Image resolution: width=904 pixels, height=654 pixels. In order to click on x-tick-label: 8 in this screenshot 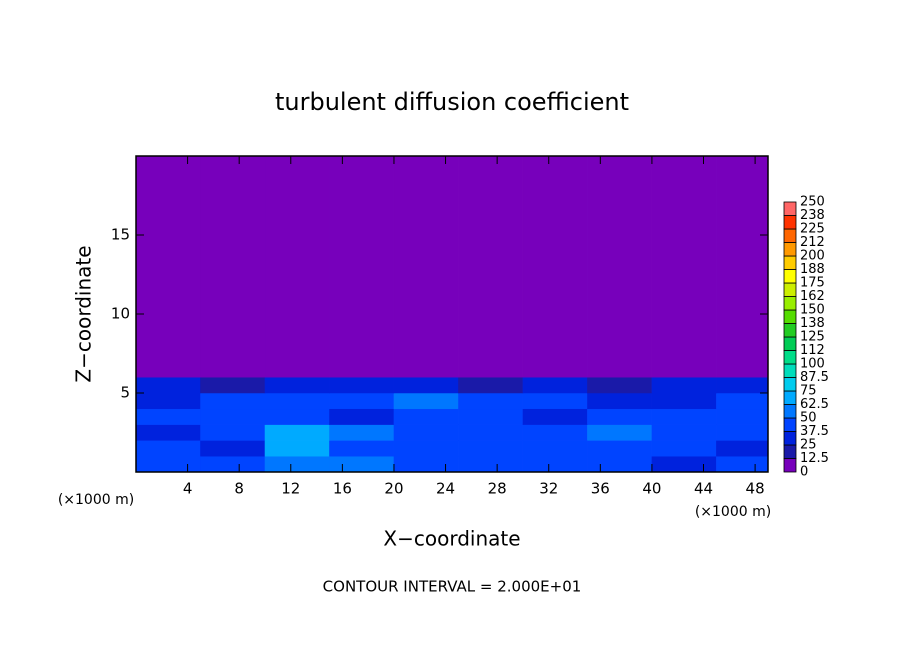, I will do `click(239, 489)`.